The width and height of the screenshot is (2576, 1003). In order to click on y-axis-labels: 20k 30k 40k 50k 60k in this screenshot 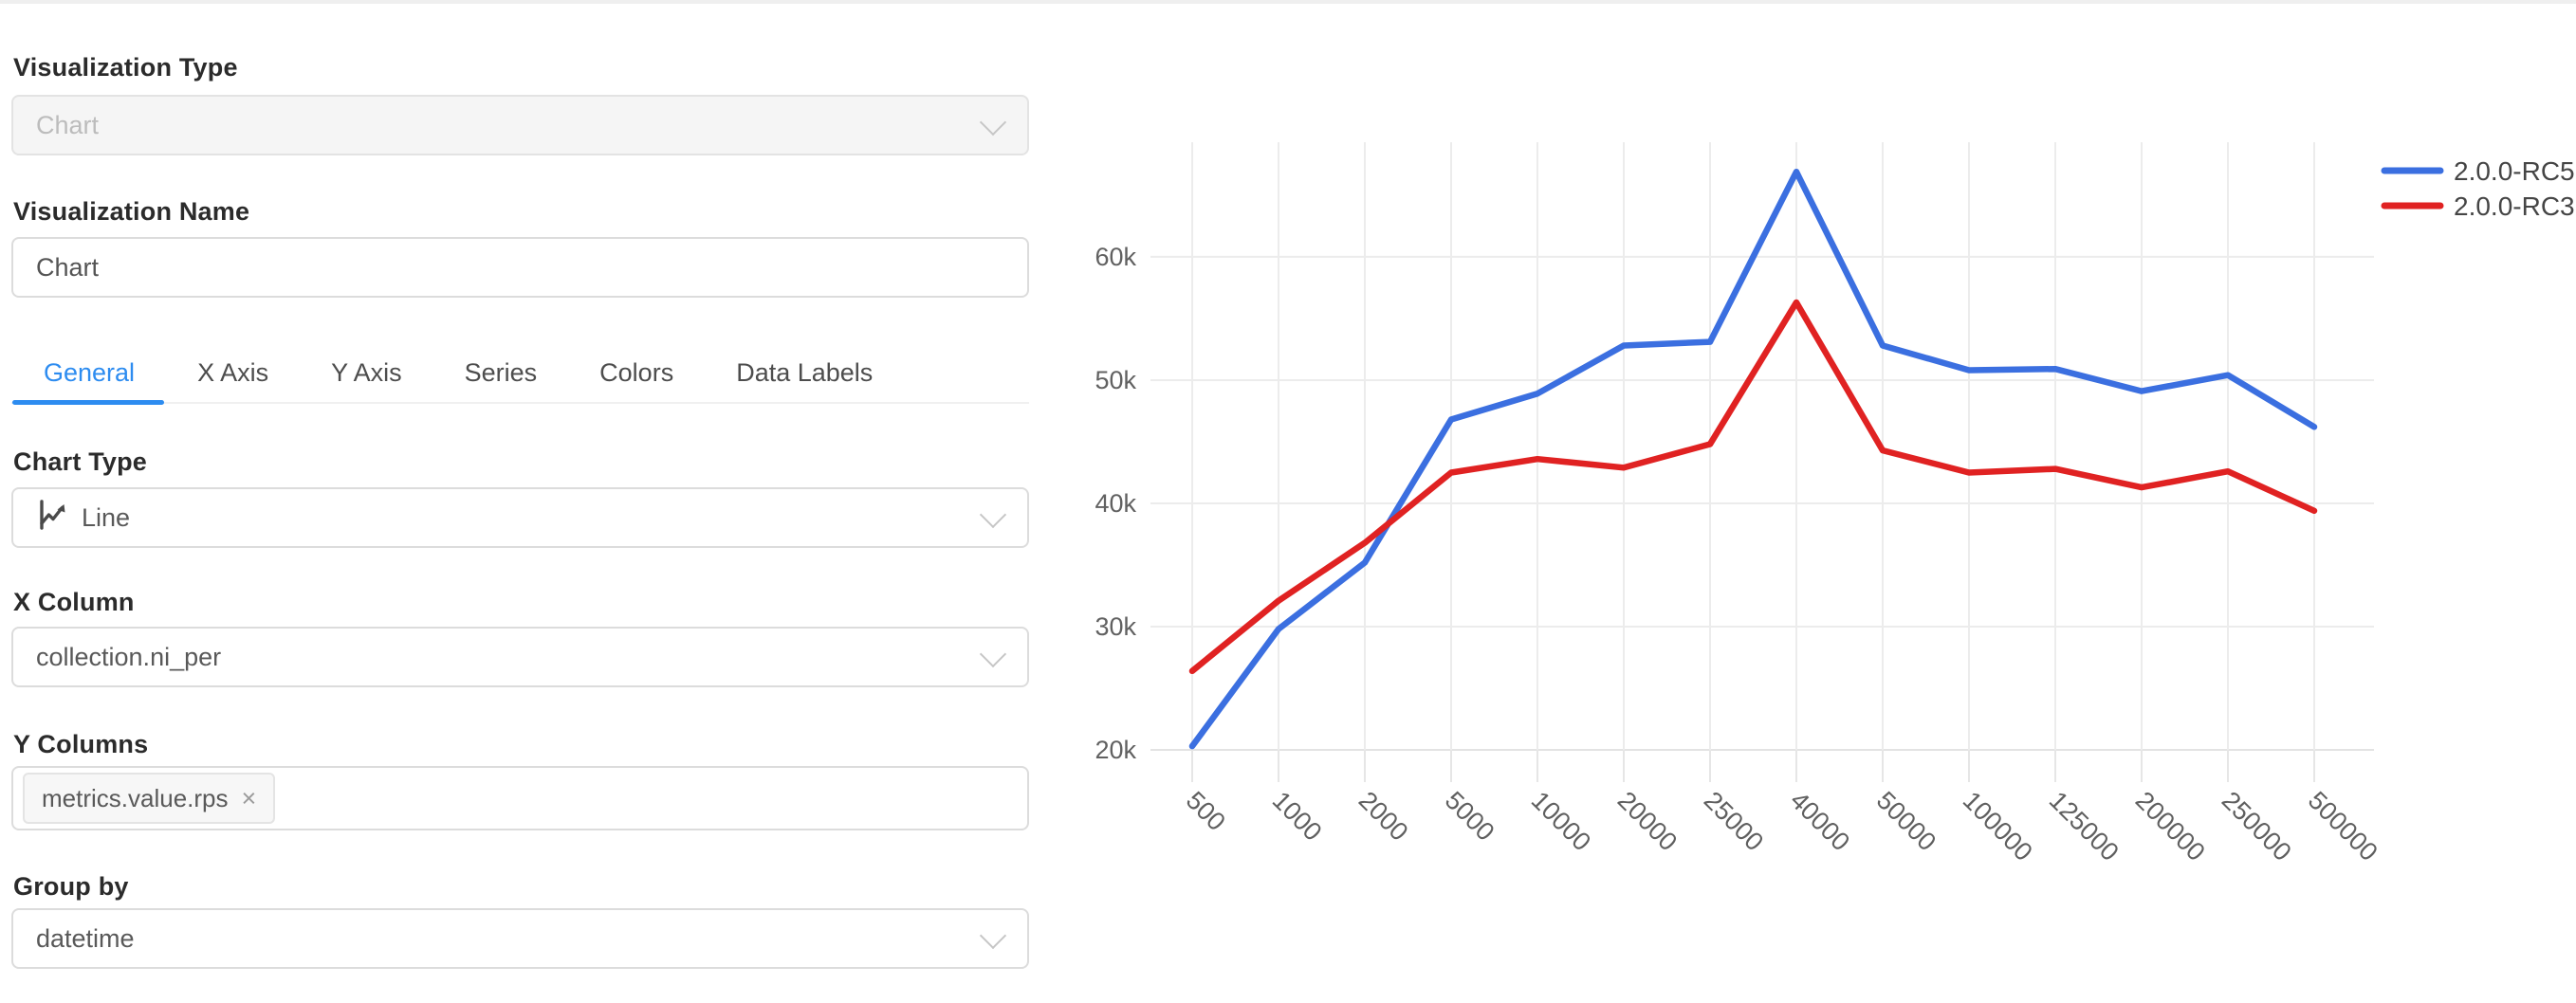, I will do `click(1115, 504)`.